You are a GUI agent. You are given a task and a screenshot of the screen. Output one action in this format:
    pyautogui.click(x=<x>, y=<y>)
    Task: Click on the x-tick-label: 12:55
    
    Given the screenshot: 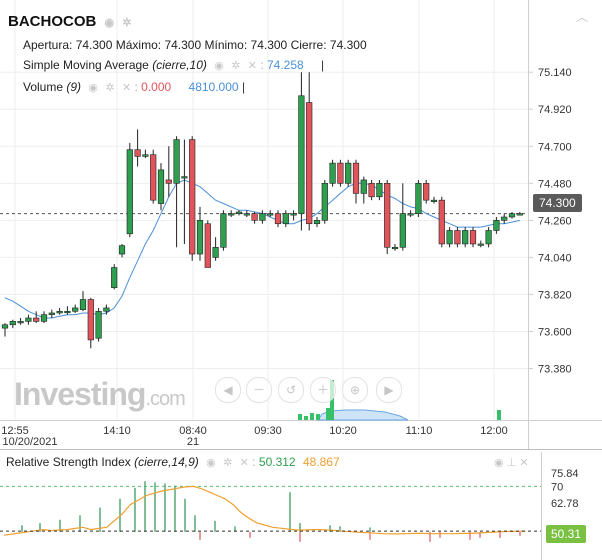 What is the action you would take?
    pyautogui.click(x=15, y=431)
    